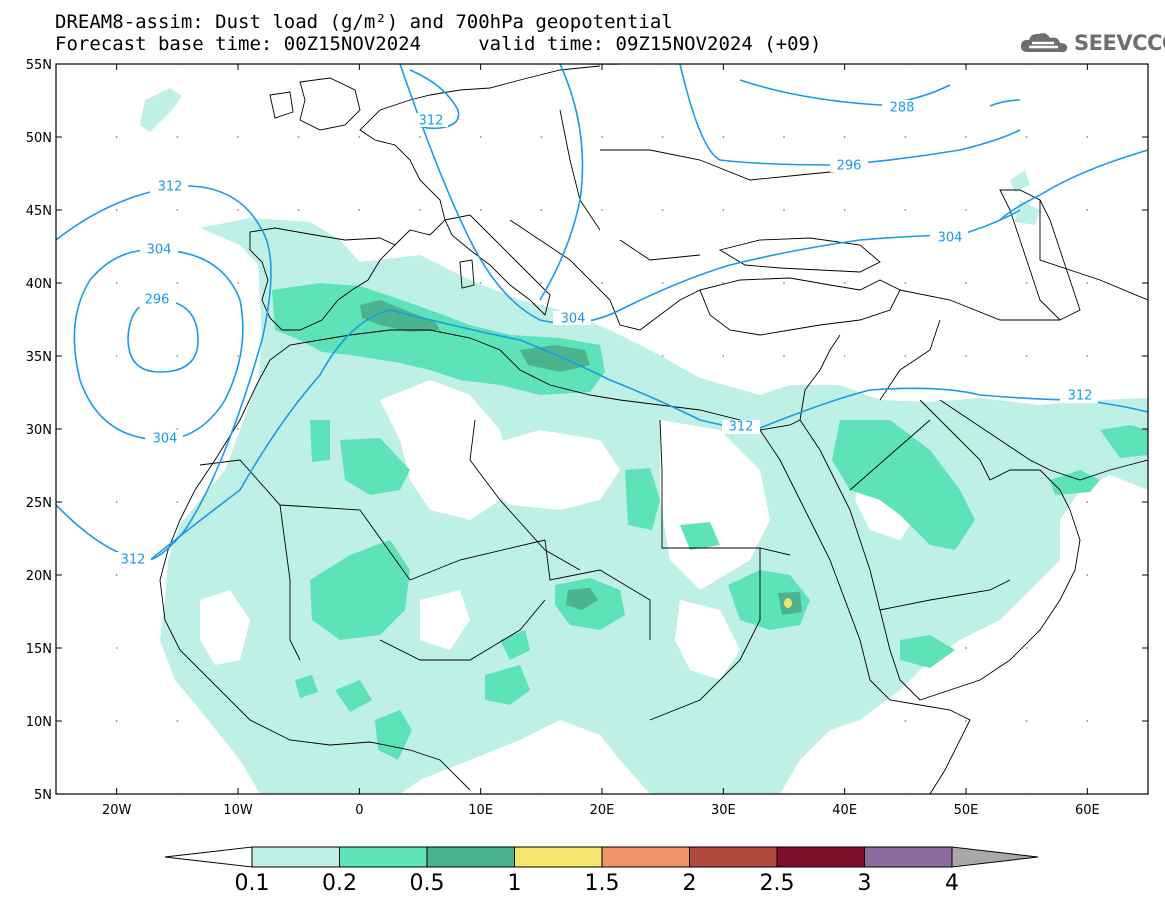 The width and height of the screenshot is (1165, 907). What do you see at coordinates (849, 166) in the screenshot?
I see `contour-label-296-north: 296` at bounding box center [849, 166].